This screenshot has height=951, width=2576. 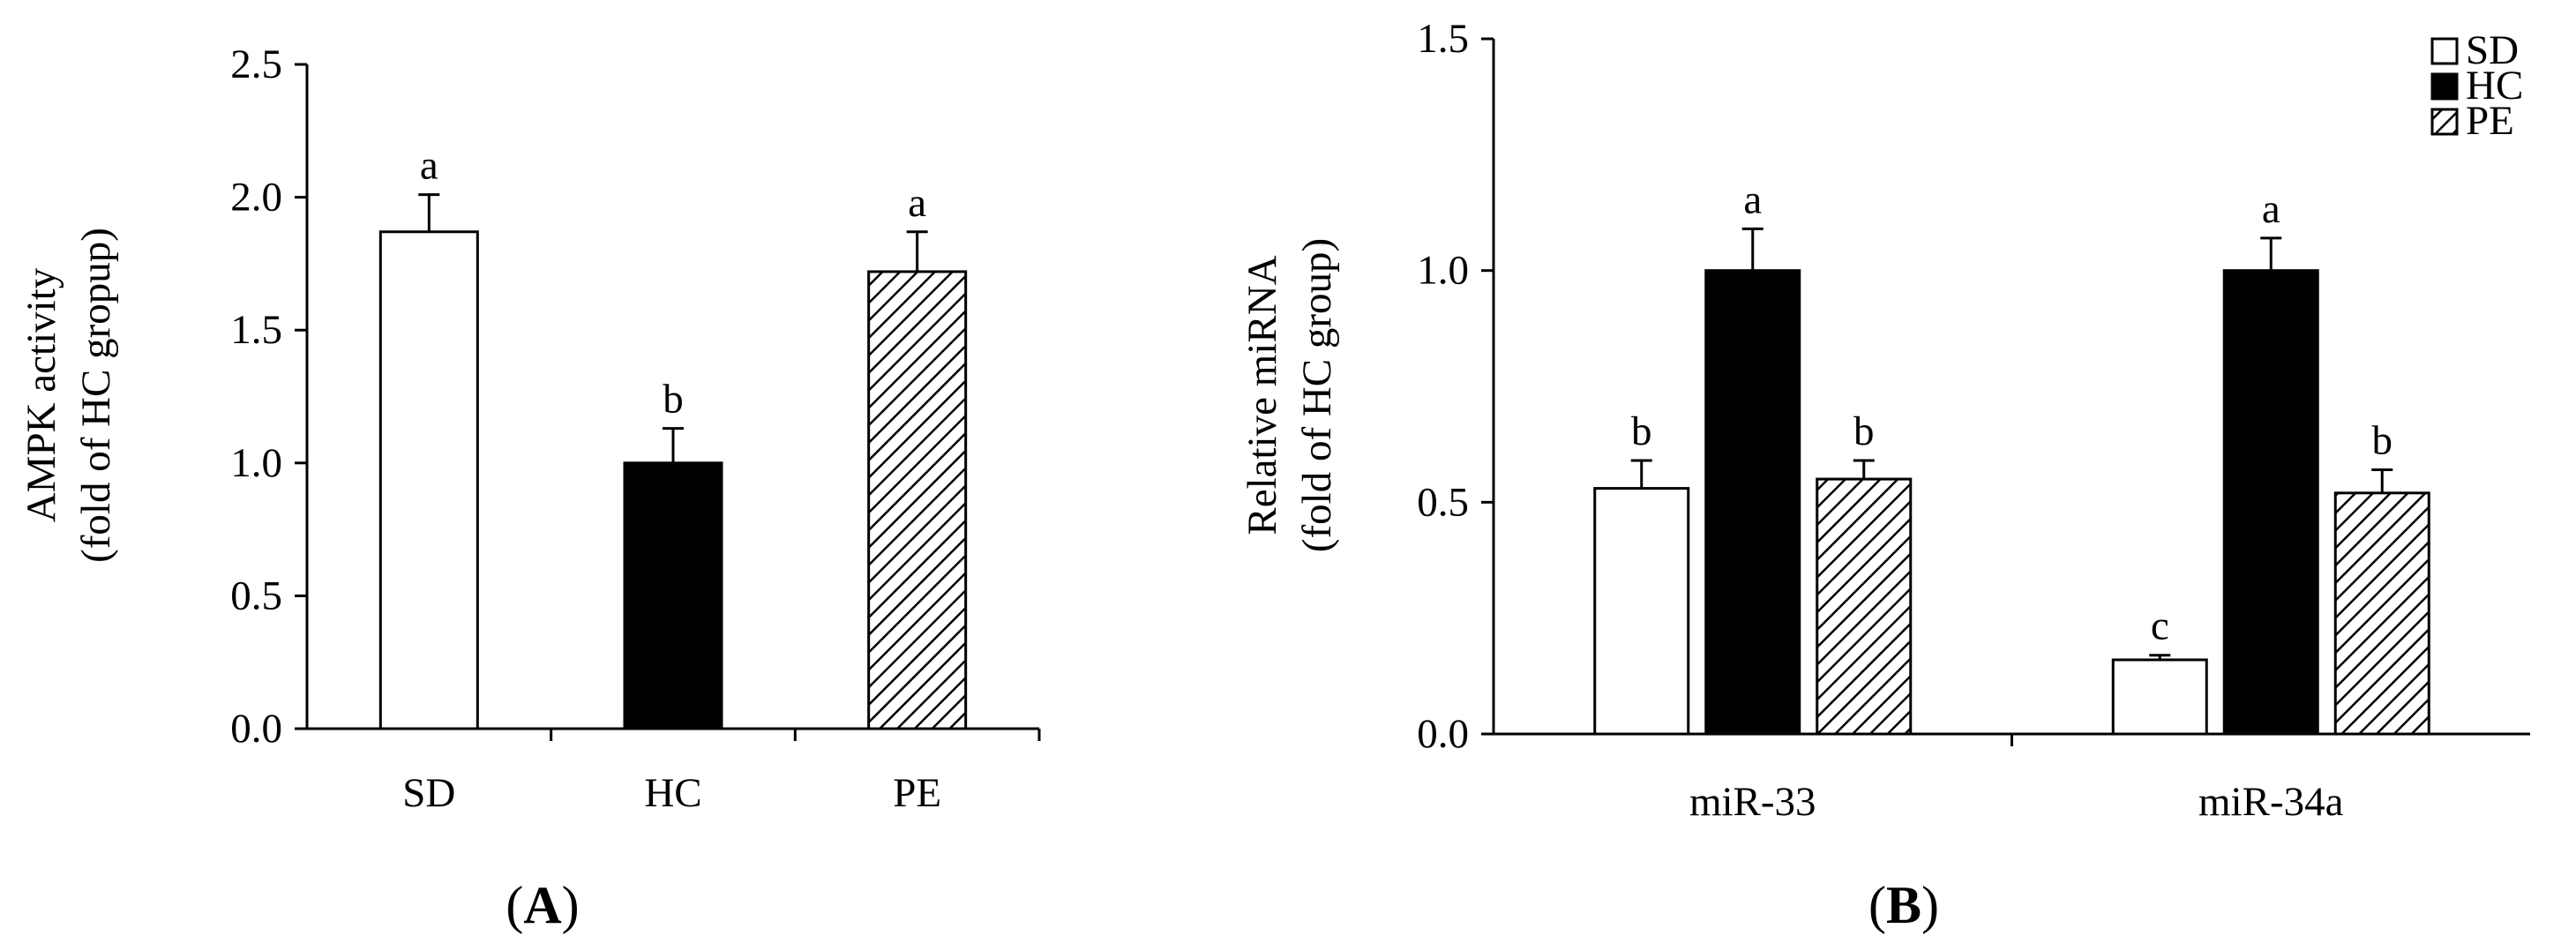 I want to click on panel-a-ylabel-line2: (fold of HC gropup), so click(x=96, y=395).